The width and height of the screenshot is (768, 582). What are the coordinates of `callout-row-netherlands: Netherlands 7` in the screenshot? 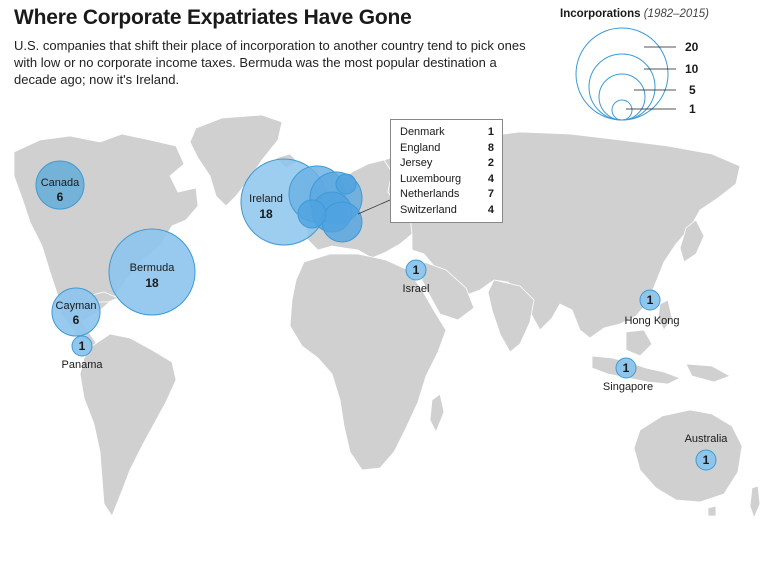 It's located at (447, 195).